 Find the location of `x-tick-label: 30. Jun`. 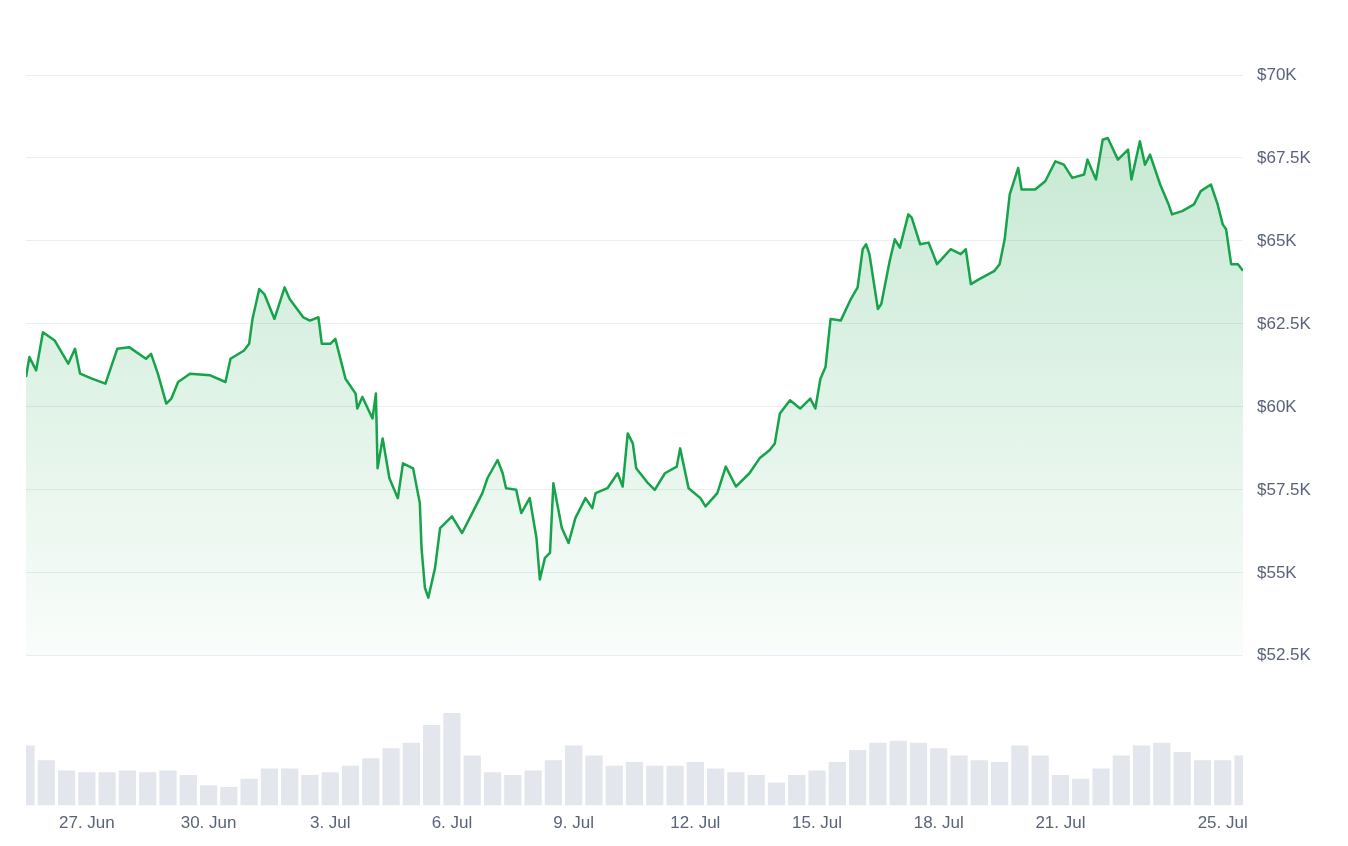

x-tick-label: 30. Jun is located at coordinates (208, 823).